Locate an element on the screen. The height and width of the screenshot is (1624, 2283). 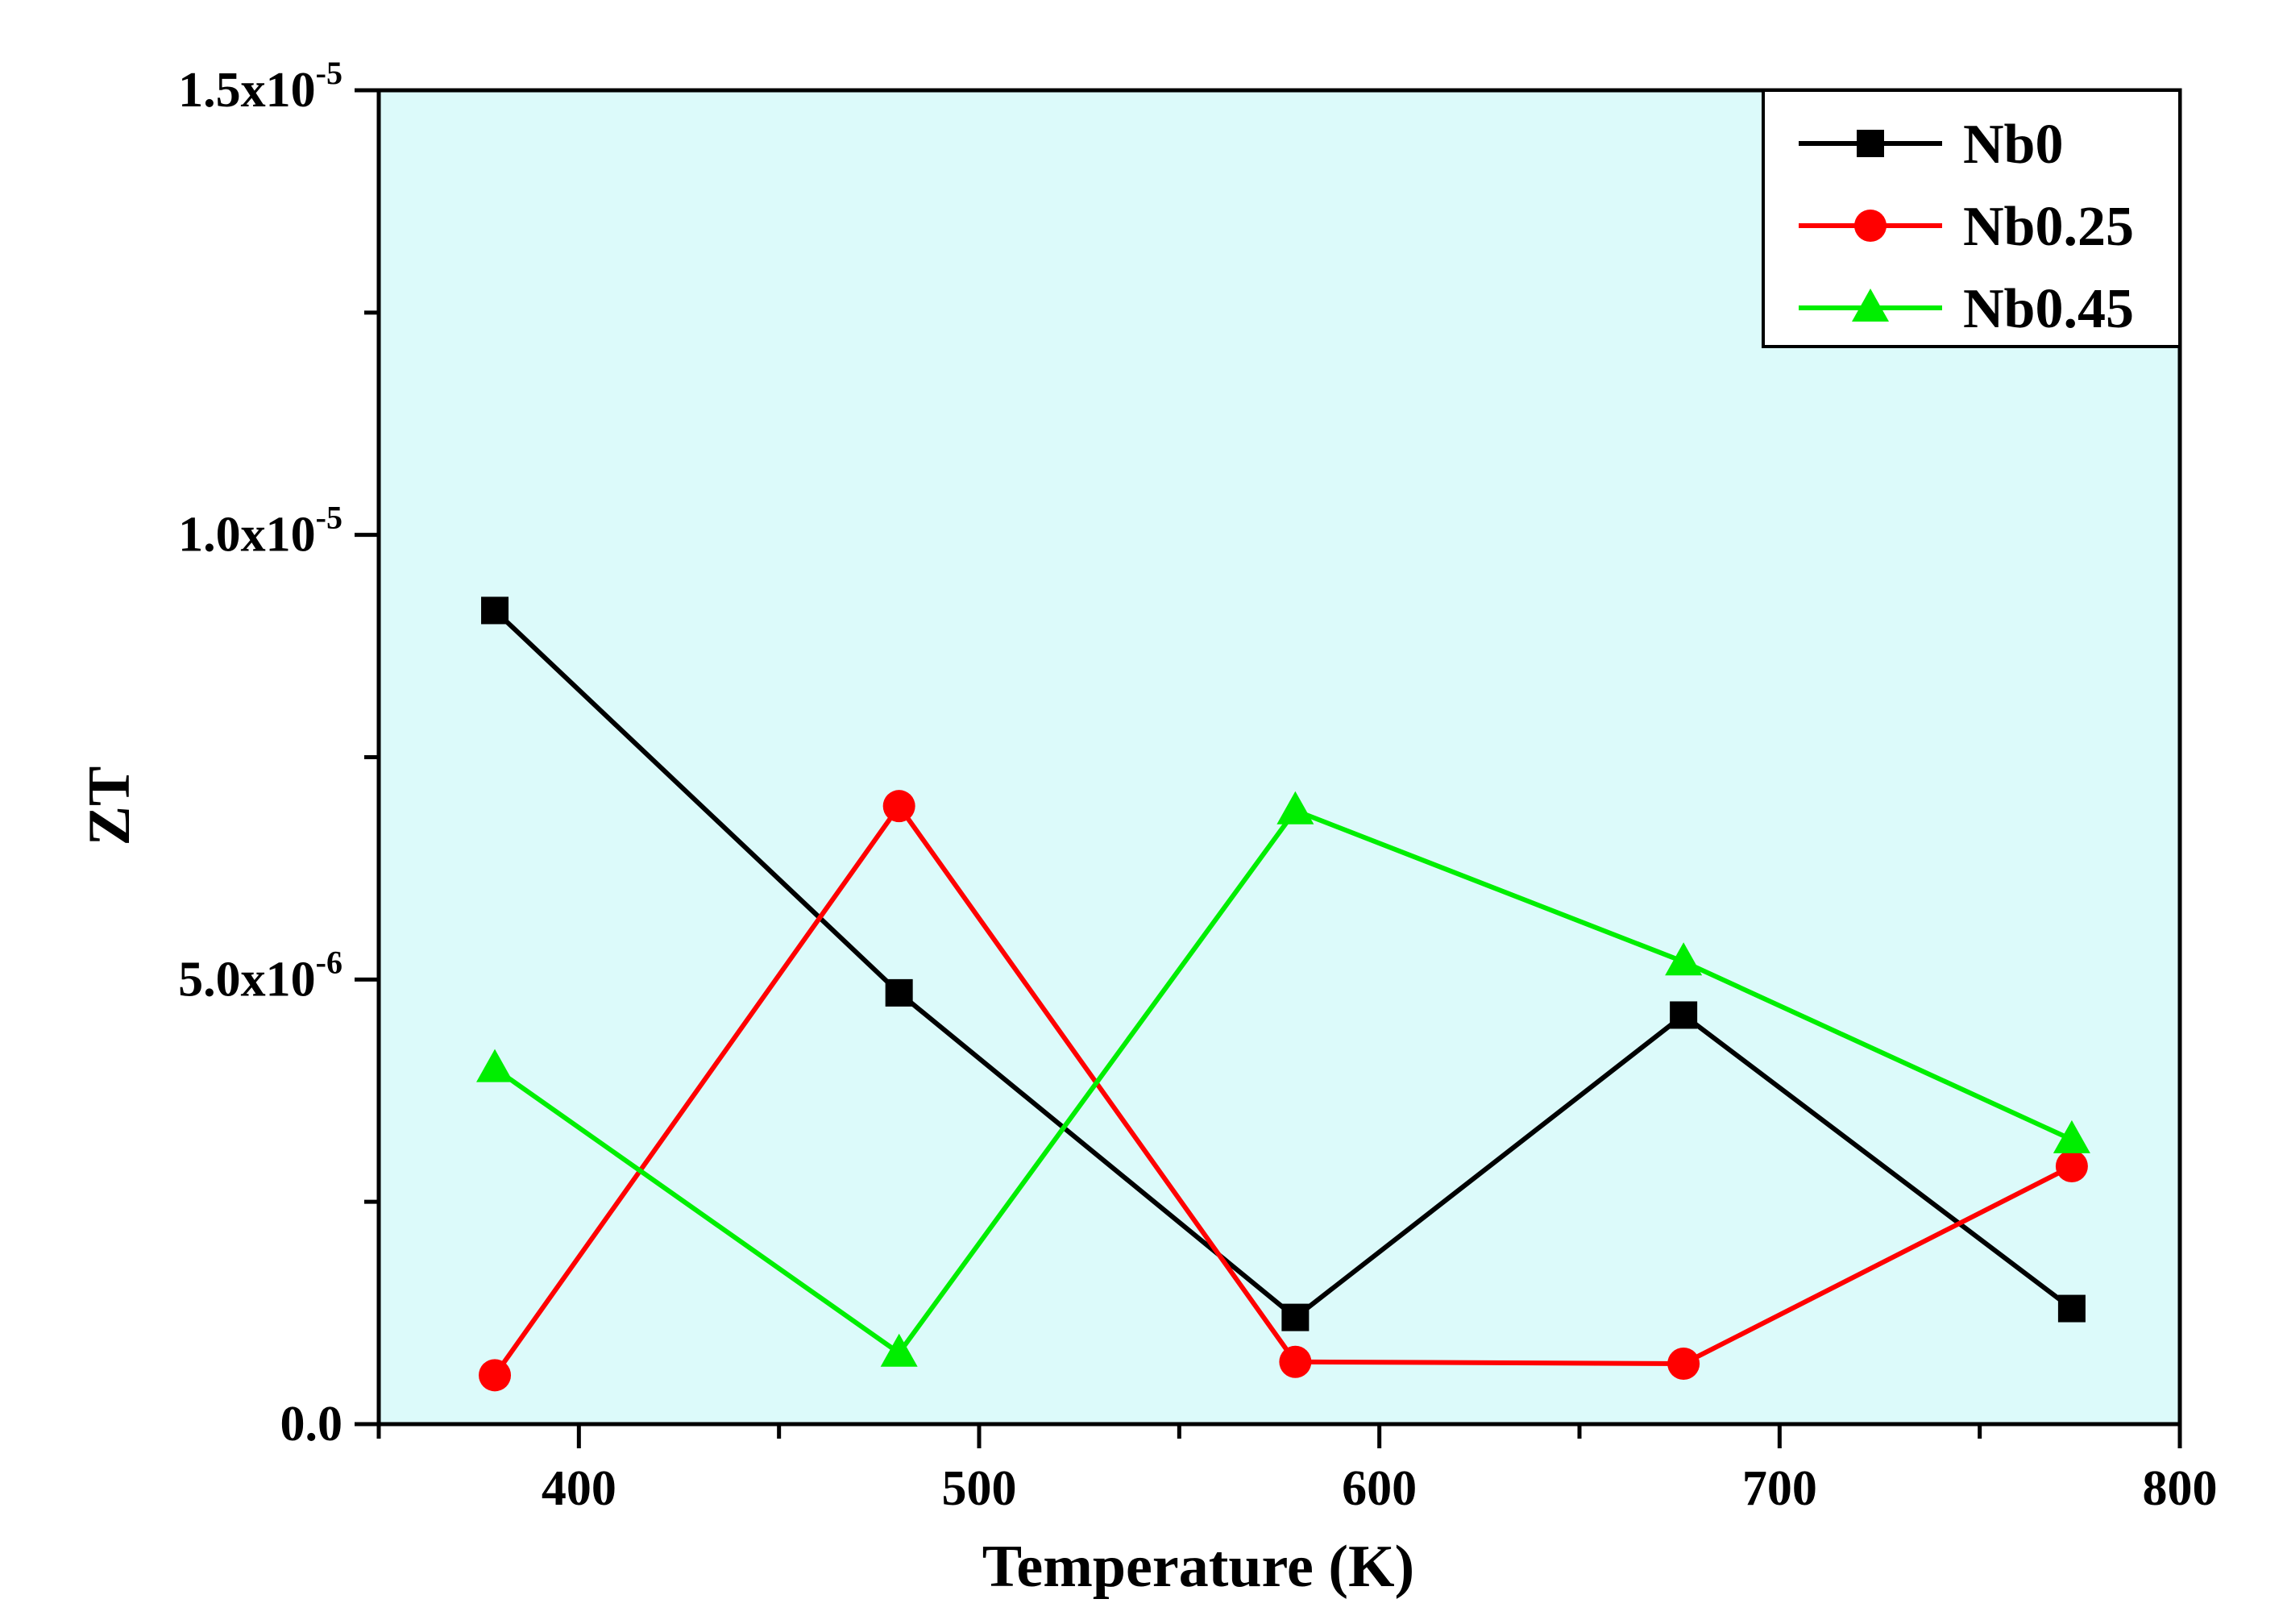
legend-item: Nb0.25 is located at coordinates (1967, 227).